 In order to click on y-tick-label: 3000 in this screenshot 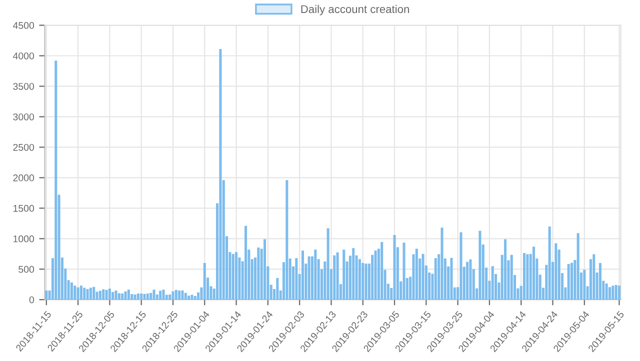, I will do `click(23, 116)`.